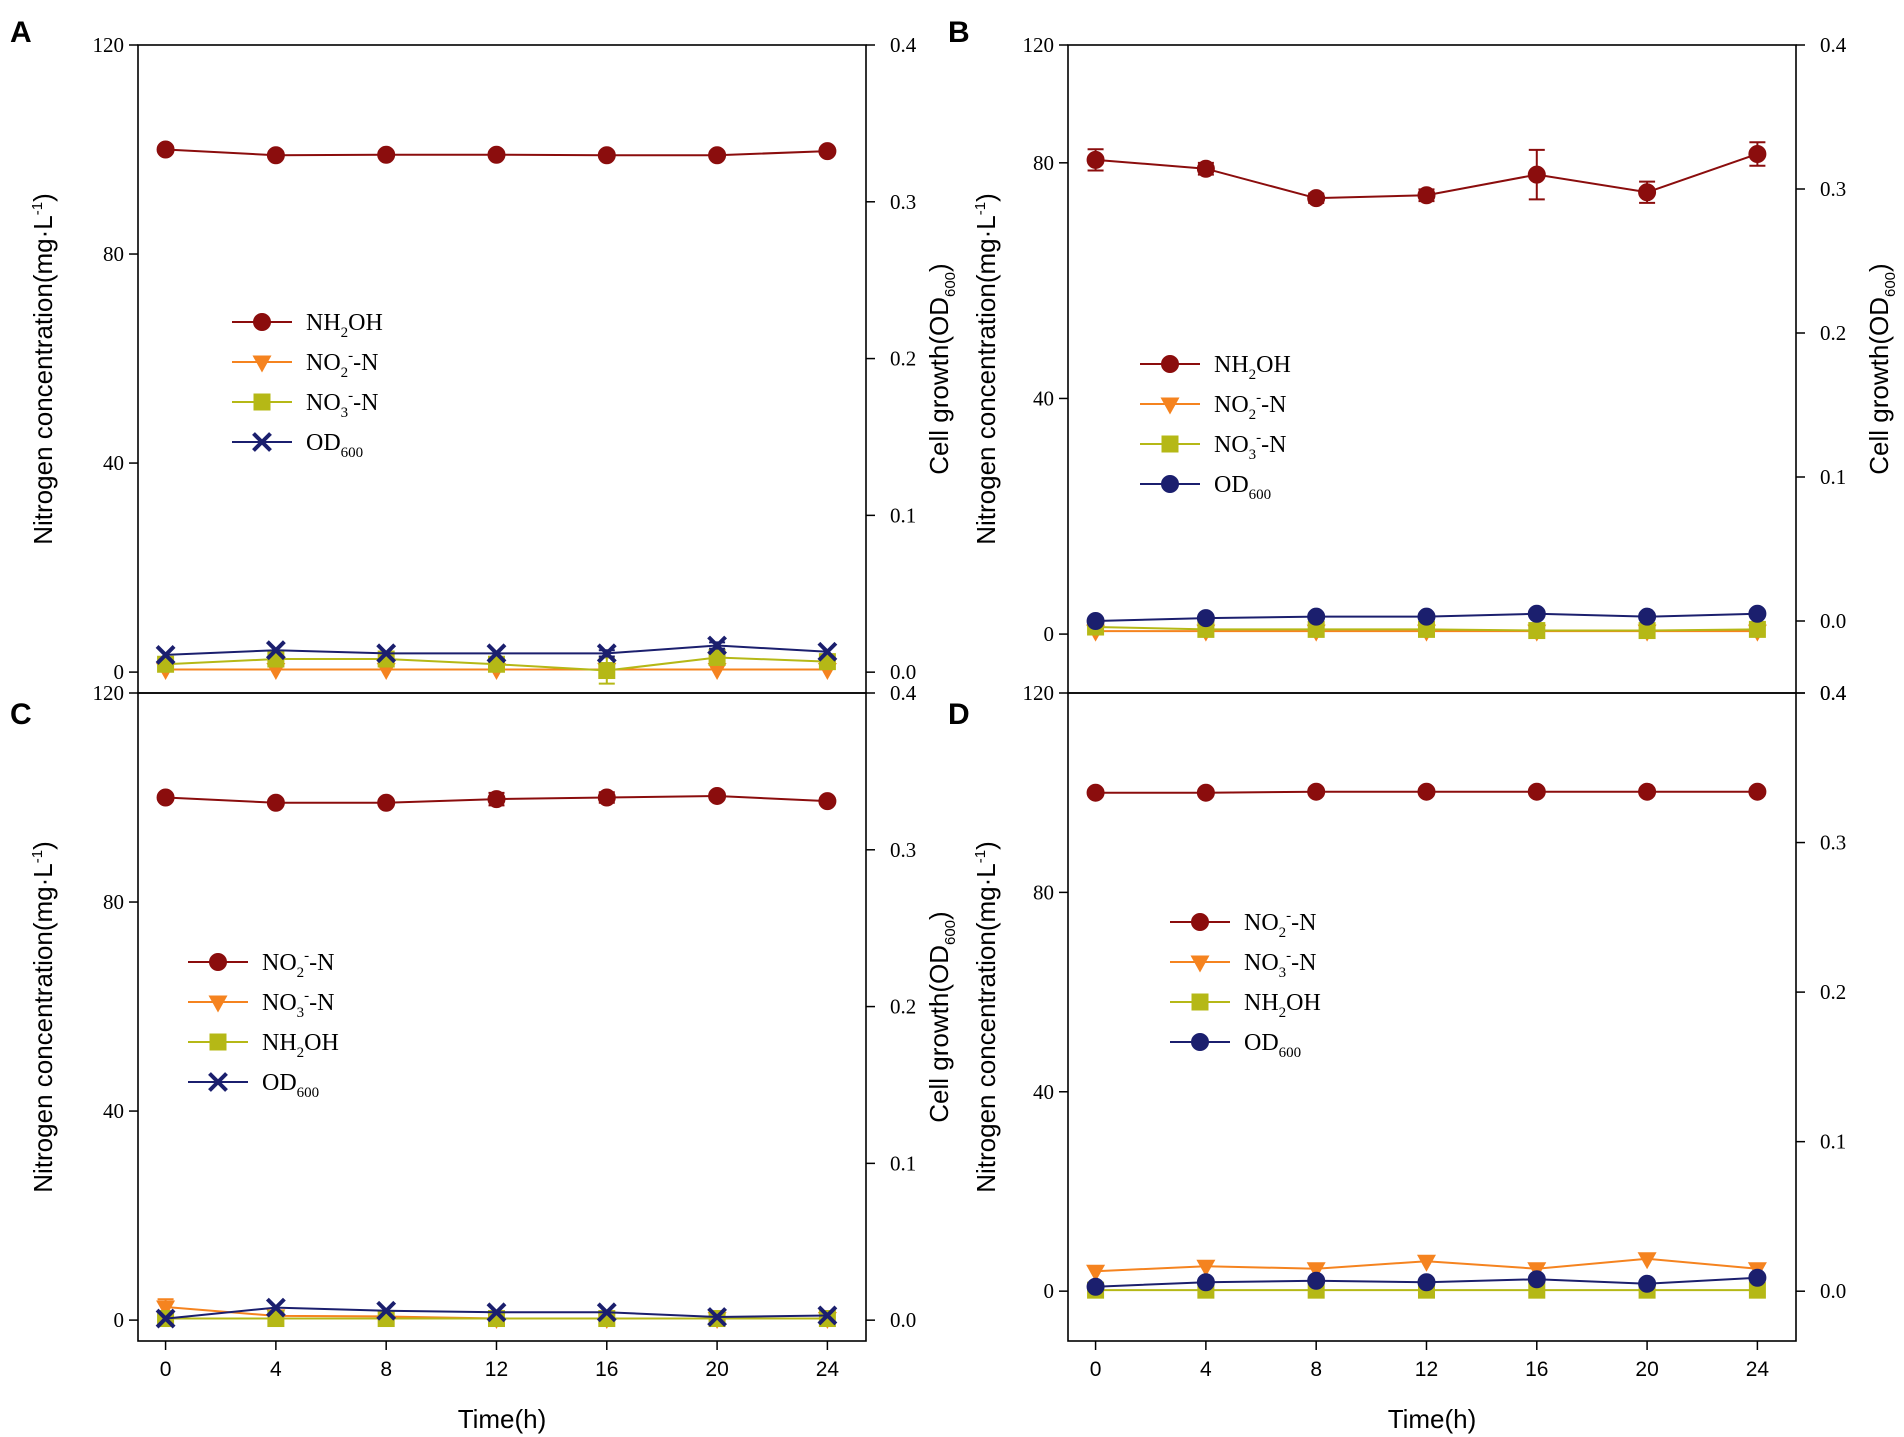 This screenshot has width=1904, height=1437. What do you see at coordinates (386, 1369) in the screenshot?
I see `x-tick-label: 8` at bounding box center [386, 1369].